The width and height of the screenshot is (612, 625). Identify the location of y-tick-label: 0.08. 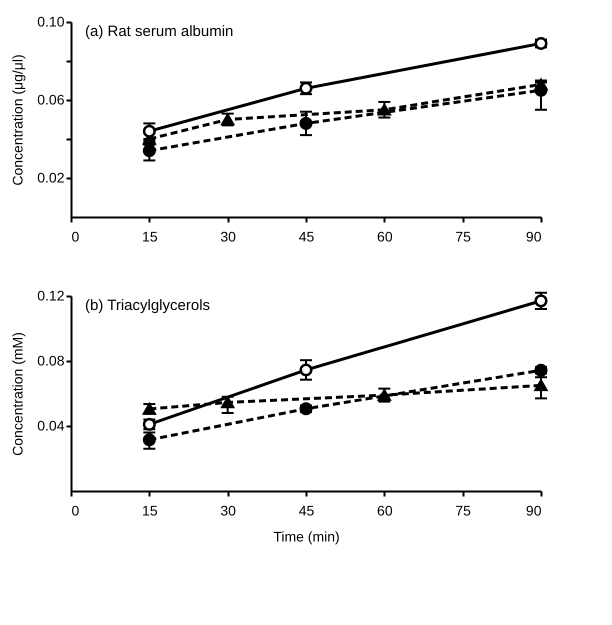
(51, 360).